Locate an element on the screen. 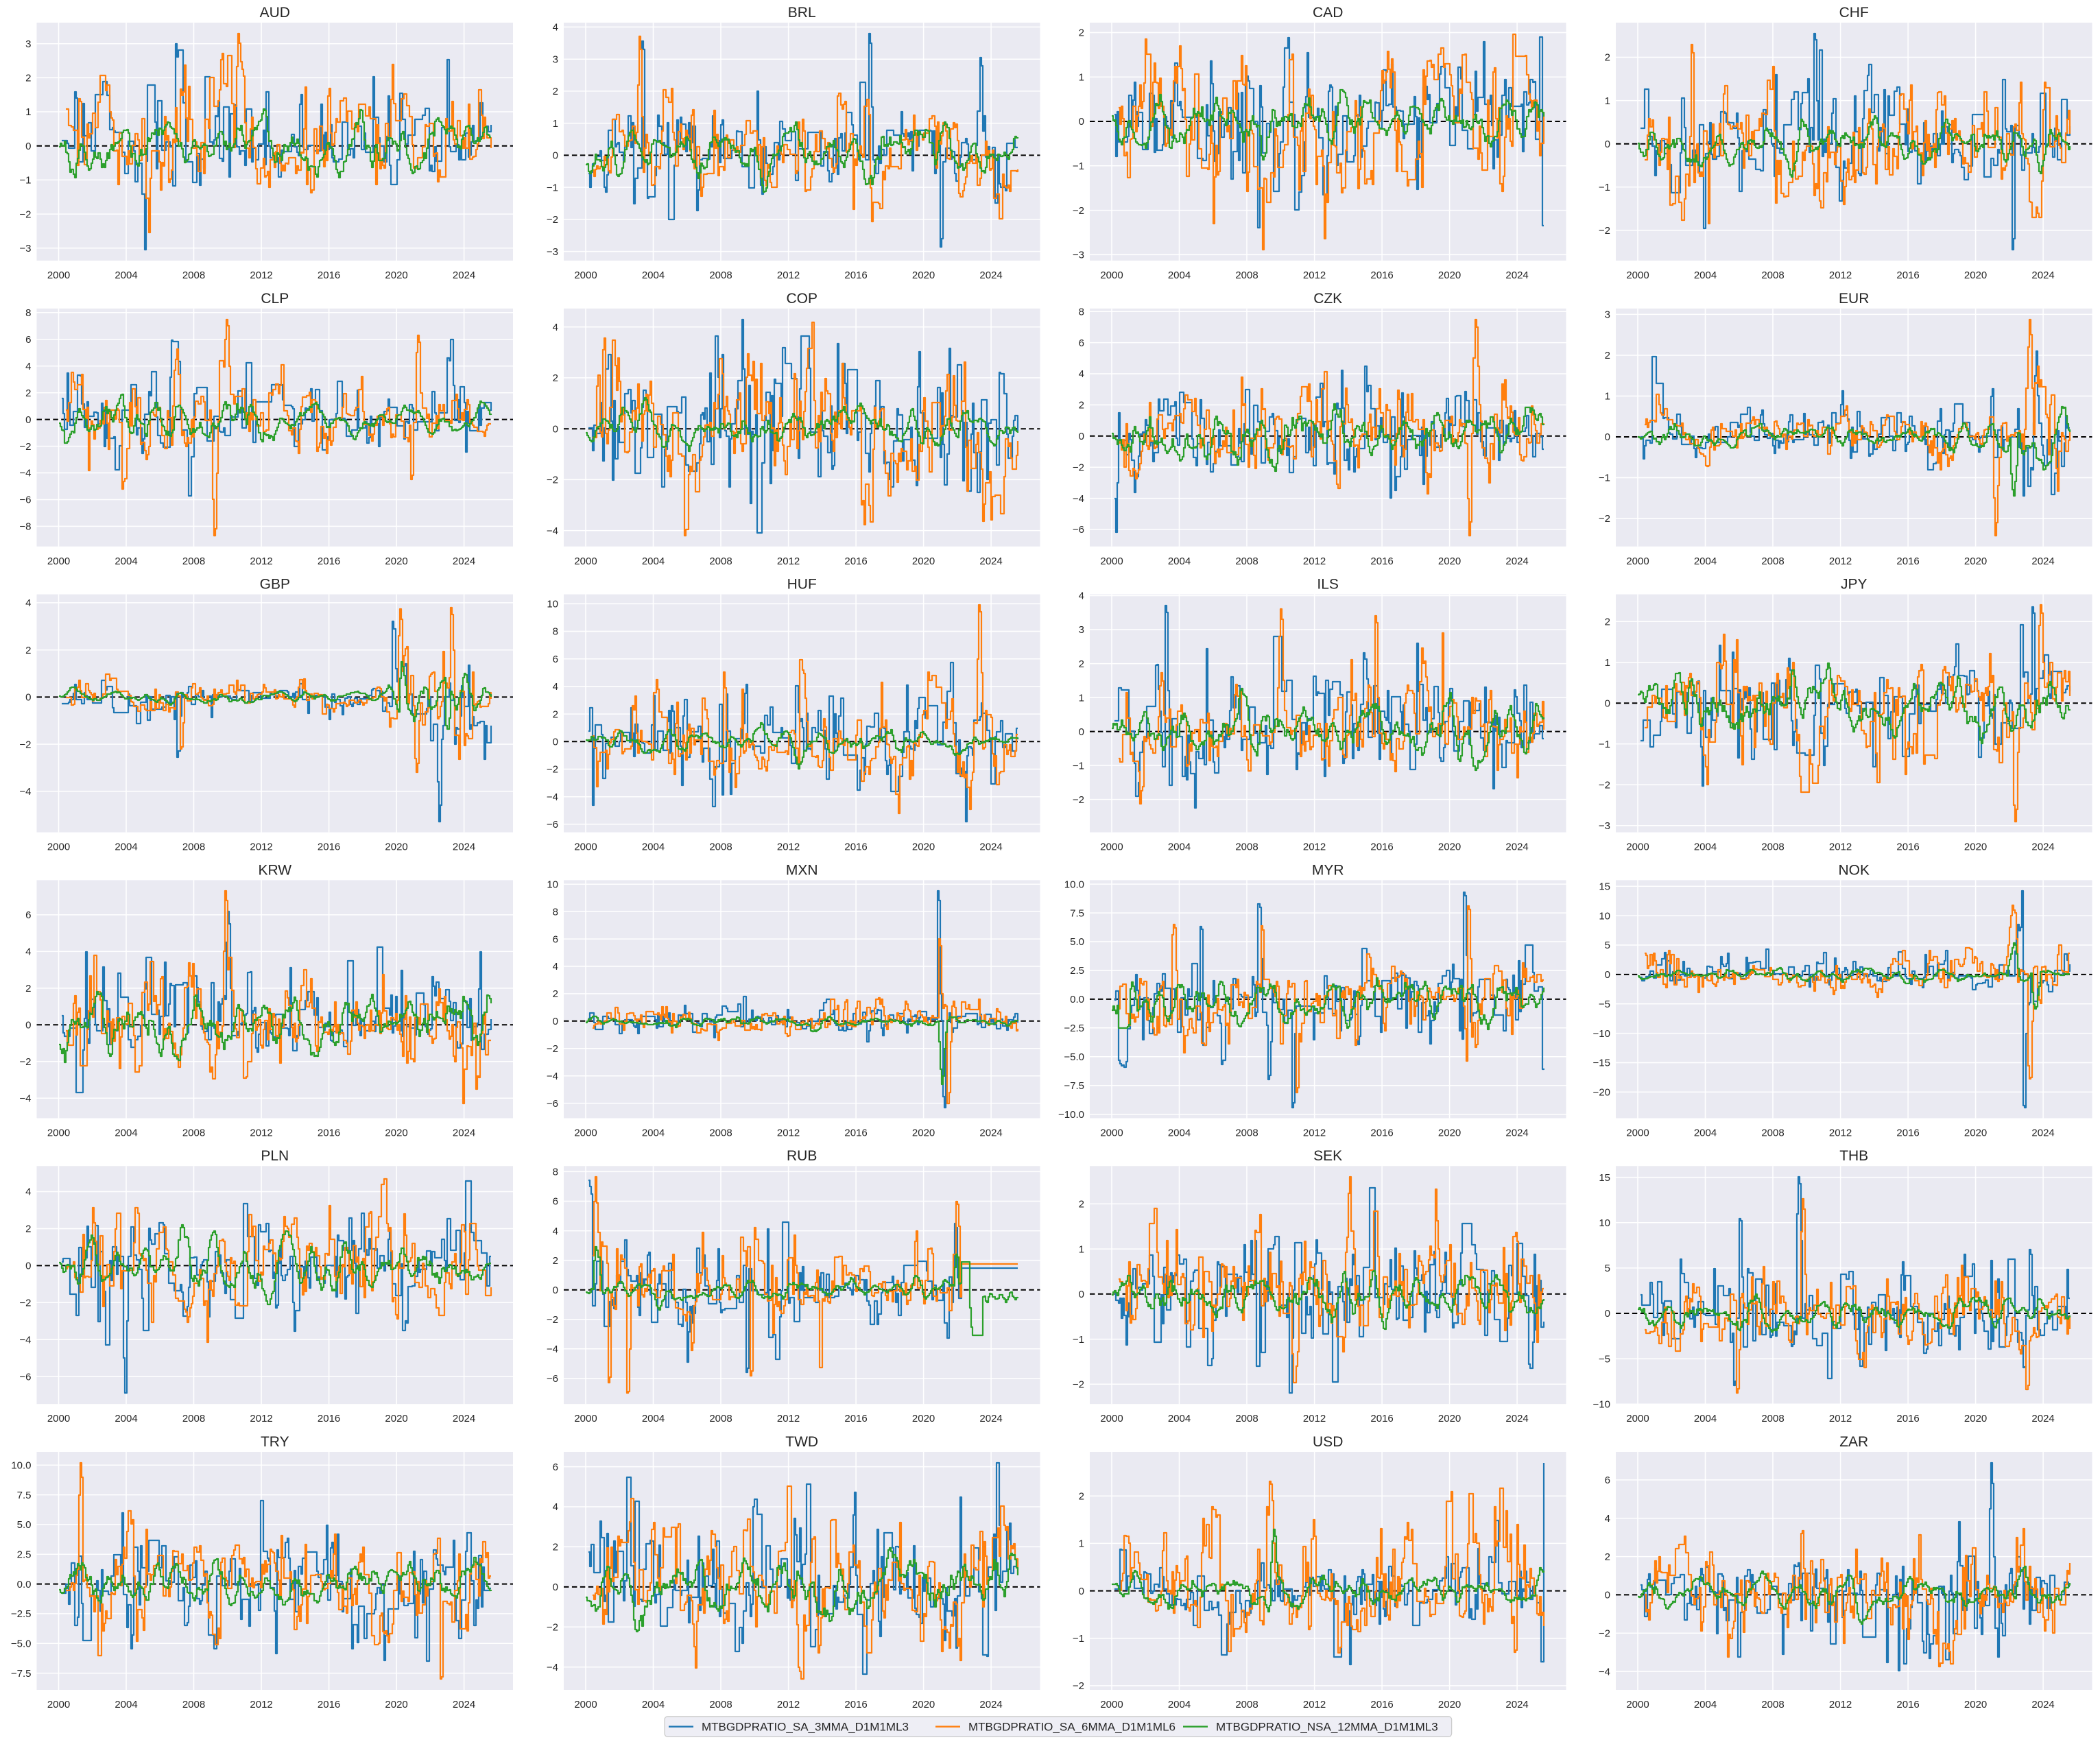  svg-text: USD is located at coordinates (1328, 1442).